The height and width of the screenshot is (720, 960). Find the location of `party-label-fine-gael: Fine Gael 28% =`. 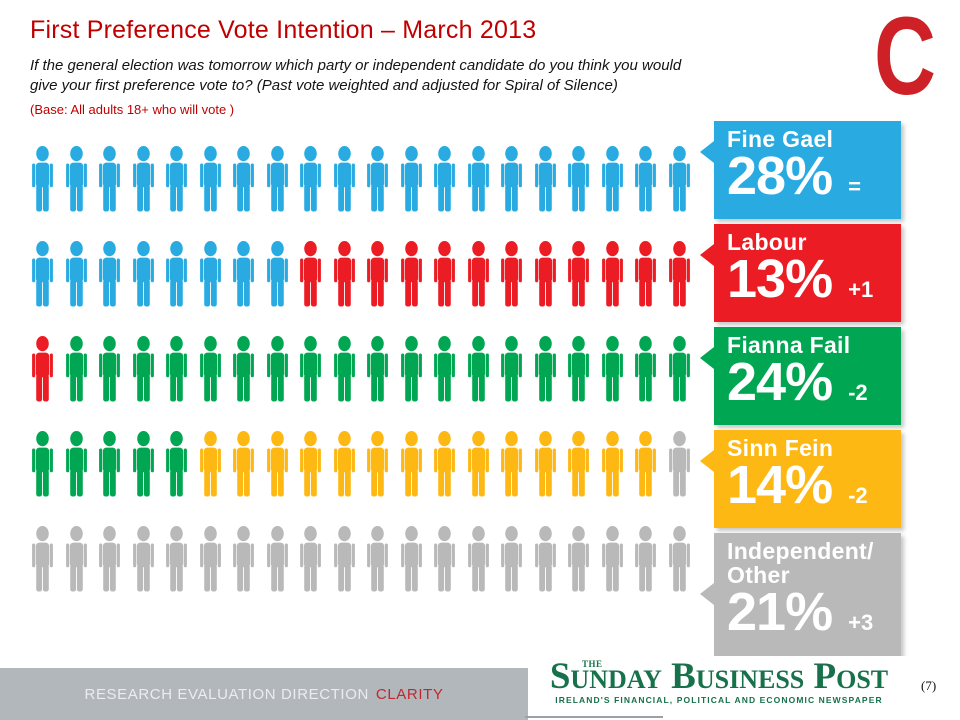

party-label-fine-gael: Fine Gael 28% = is located at coordinates (800, 170).